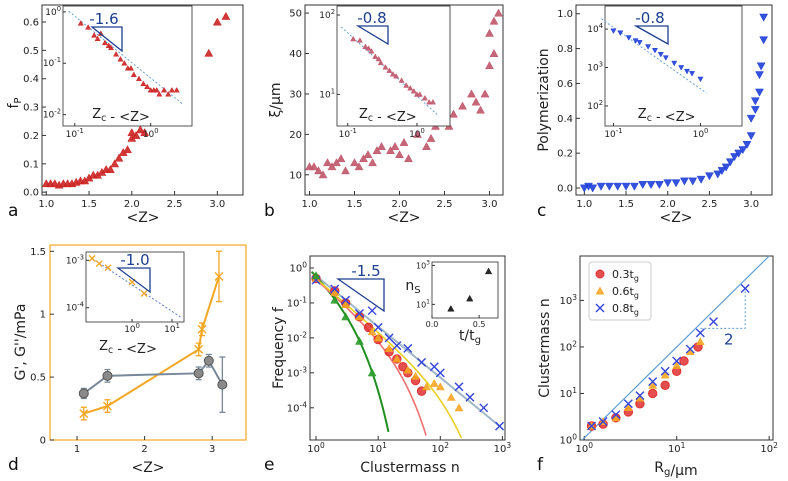 The height and width of the screenshot is (481, 788). I want to click on x-axis-label: Clustermass n, so click(410, 468).